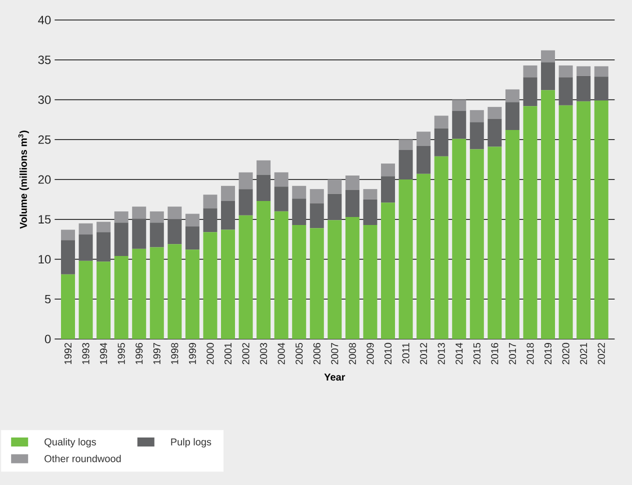 This screenshot has height=485, width=632. What do you see at coordinates (530, 353) in the screenshot?
I see `x-tick-label: 2018` at bounding box center [530, 353].